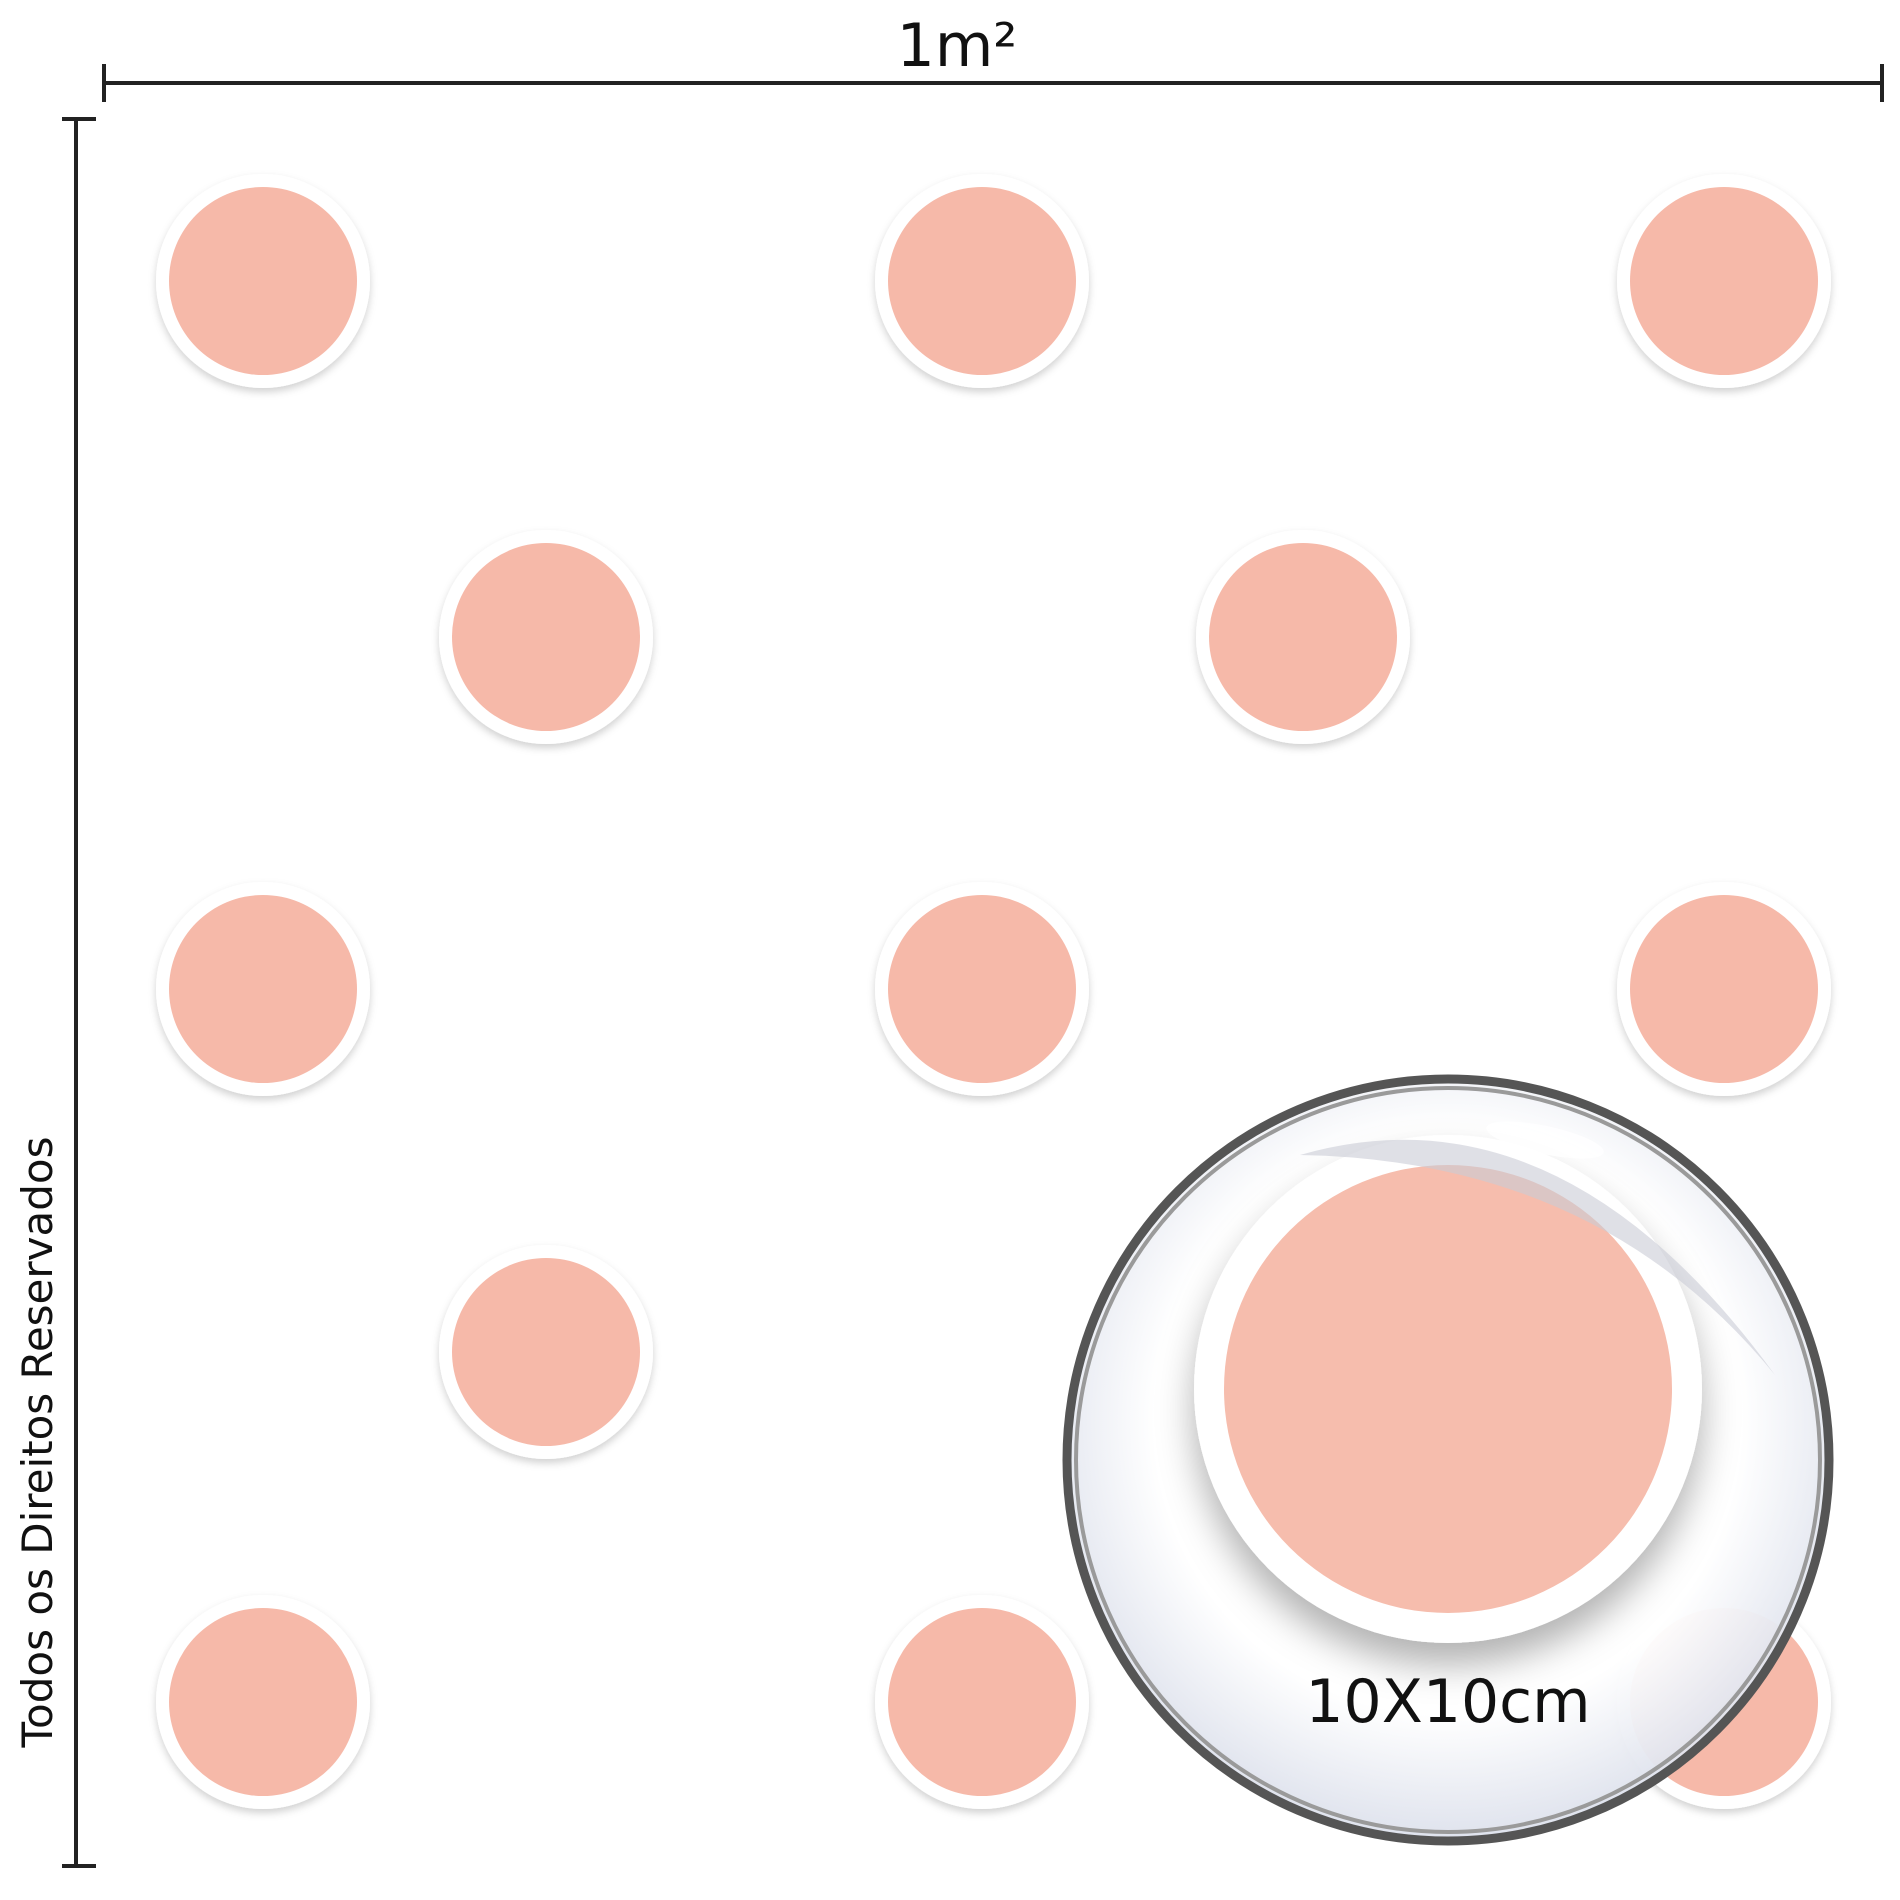  I want to click on zoom-label: 10X10cm, so click(1447, 1702).